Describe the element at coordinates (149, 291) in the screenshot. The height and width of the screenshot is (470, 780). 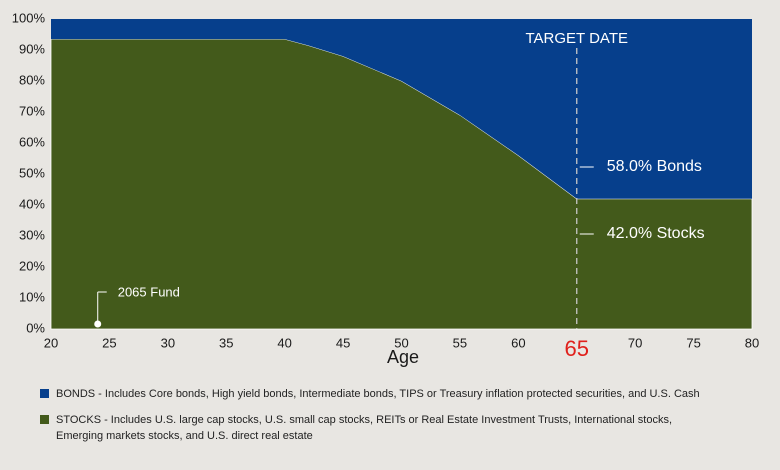
I see `fund-label: 2065 Fund` at that location.